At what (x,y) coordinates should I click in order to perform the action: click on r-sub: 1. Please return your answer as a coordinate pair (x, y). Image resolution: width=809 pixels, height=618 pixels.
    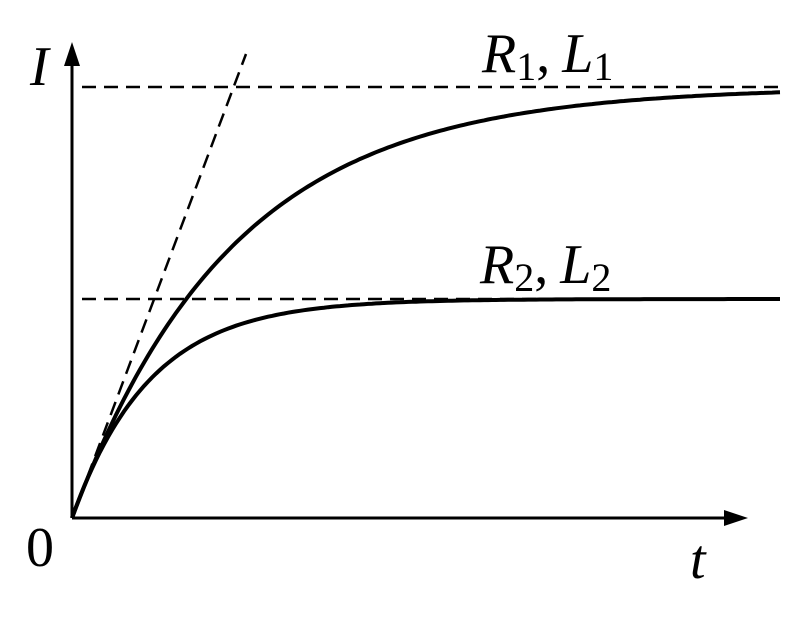
    Looking at the image, I should click on (526, 66).